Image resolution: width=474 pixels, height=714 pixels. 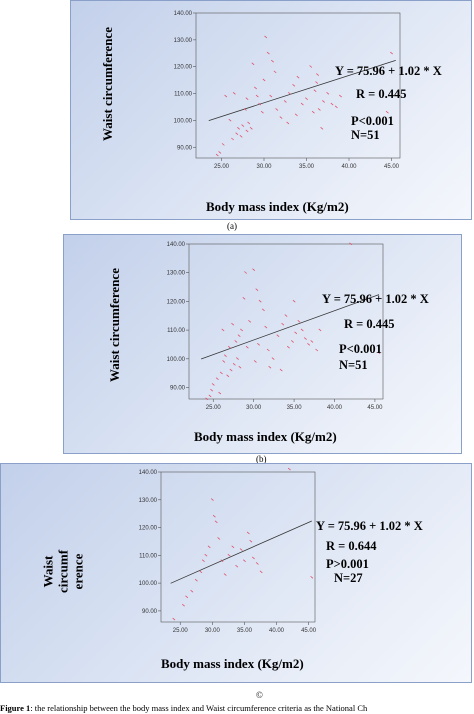 What do you see at coordinates (181, 631) in the screenshot?
I see `x-tick-label: 25.00` at bounding box center [181, 631].